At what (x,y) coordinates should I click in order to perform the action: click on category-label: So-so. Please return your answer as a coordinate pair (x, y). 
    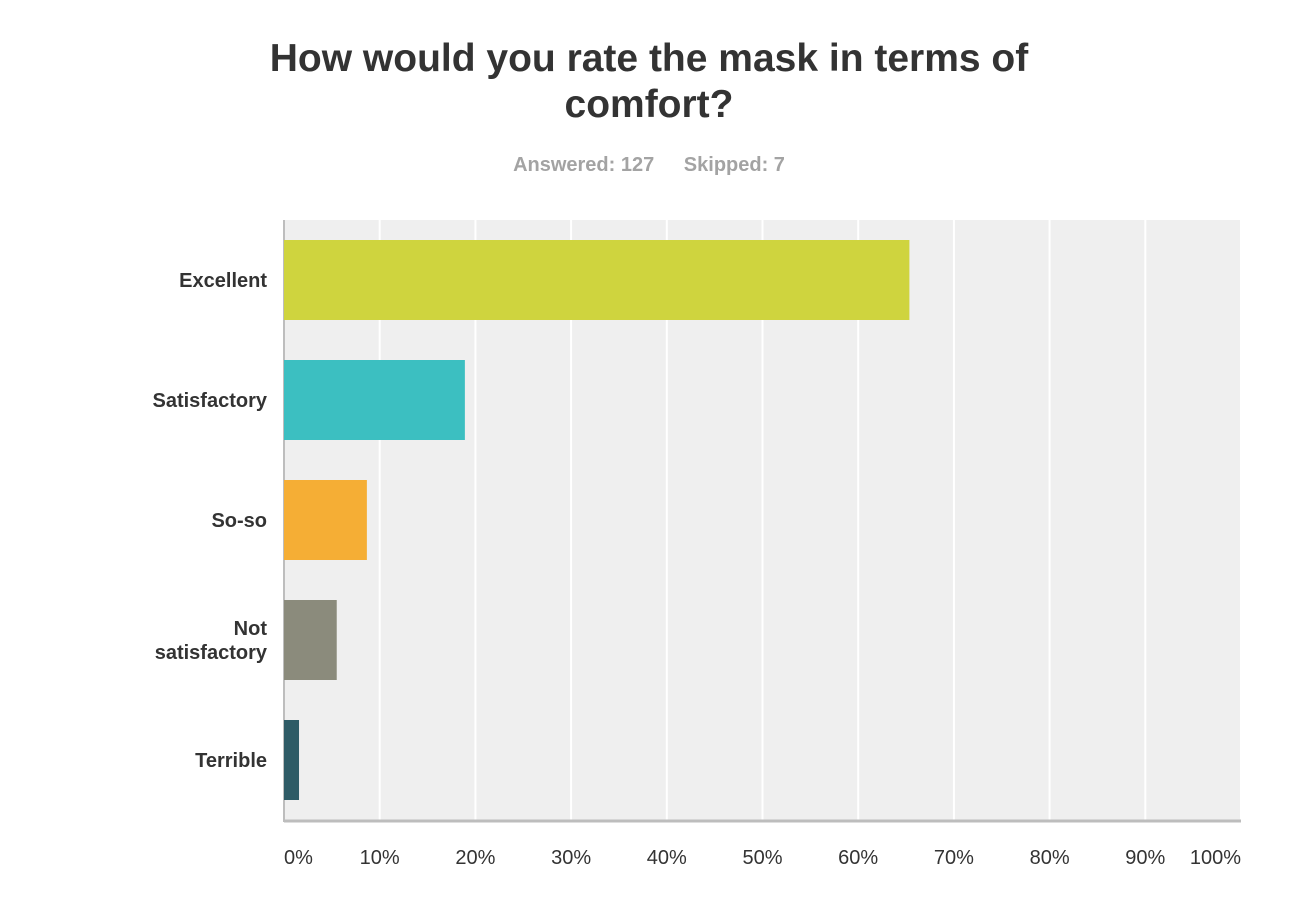
    Looking at the image, I should click on (239, 521).